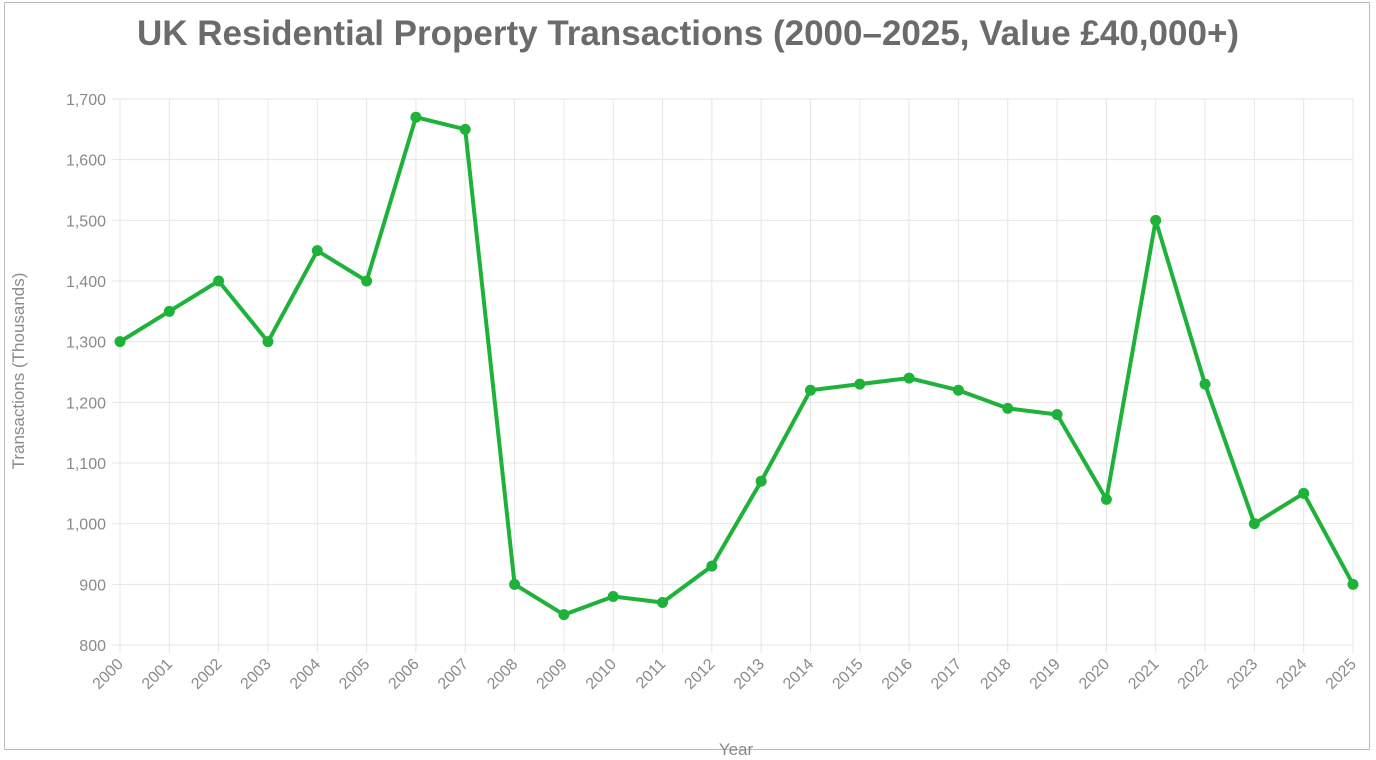 The image size is (1376, 760). Describe the element at coordinates (651, 674) in the screenshot. I see `x-tick-label: 2011` at that location.